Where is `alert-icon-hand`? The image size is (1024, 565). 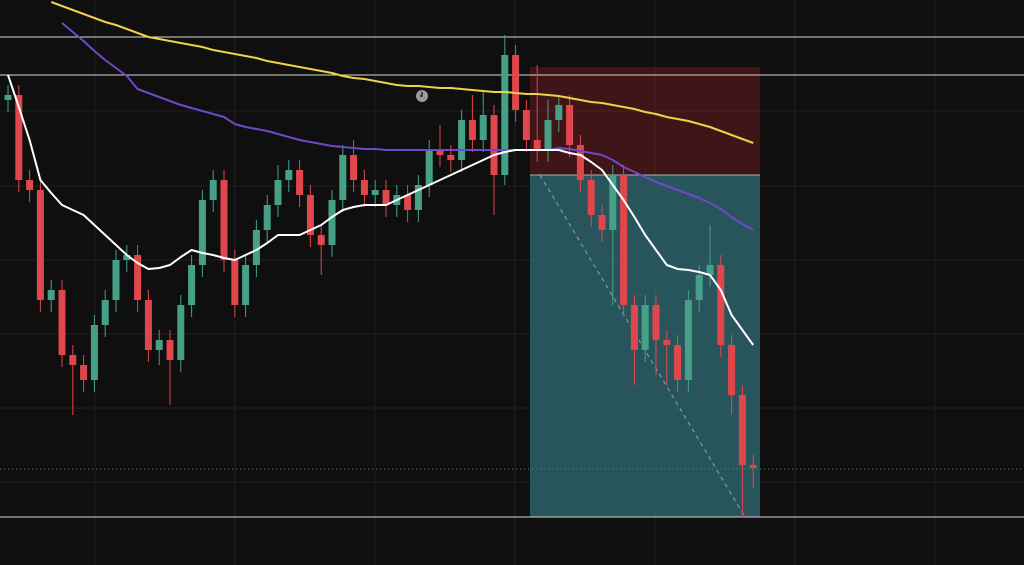
alert-icon-hand is located at coordinates (421, 94).